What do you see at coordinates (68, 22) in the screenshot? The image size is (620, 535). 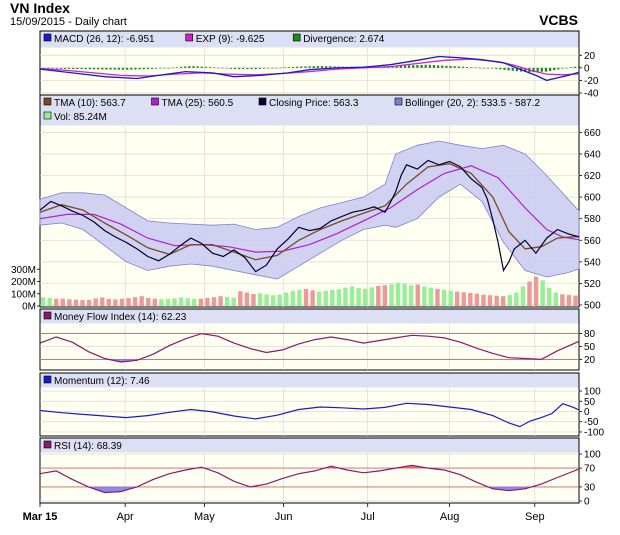 I see `chart-subtitle: 15/09/2015 - Daily chart` at bounding box center [68, 22].